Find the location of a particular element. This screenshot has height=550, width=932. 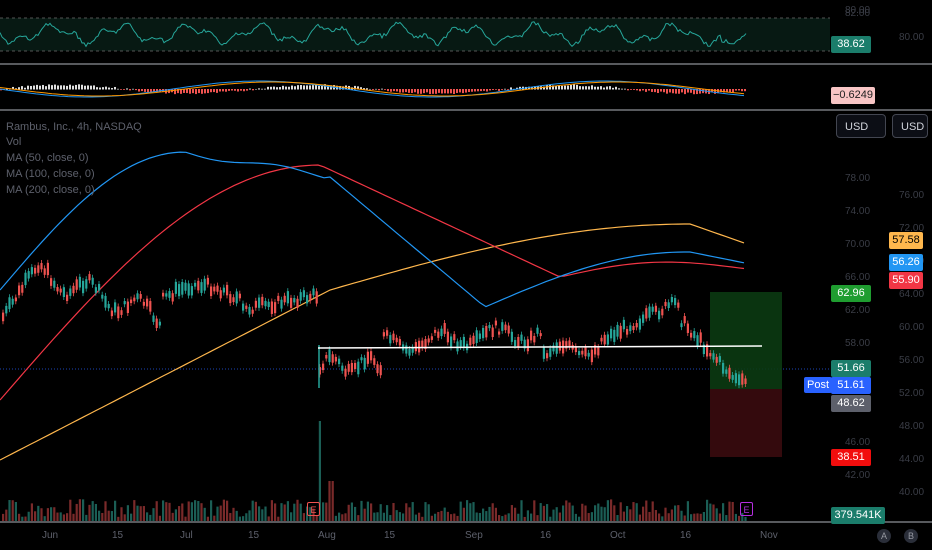

stop-price-badge: 38.51 is located at coordinates (851, 457).